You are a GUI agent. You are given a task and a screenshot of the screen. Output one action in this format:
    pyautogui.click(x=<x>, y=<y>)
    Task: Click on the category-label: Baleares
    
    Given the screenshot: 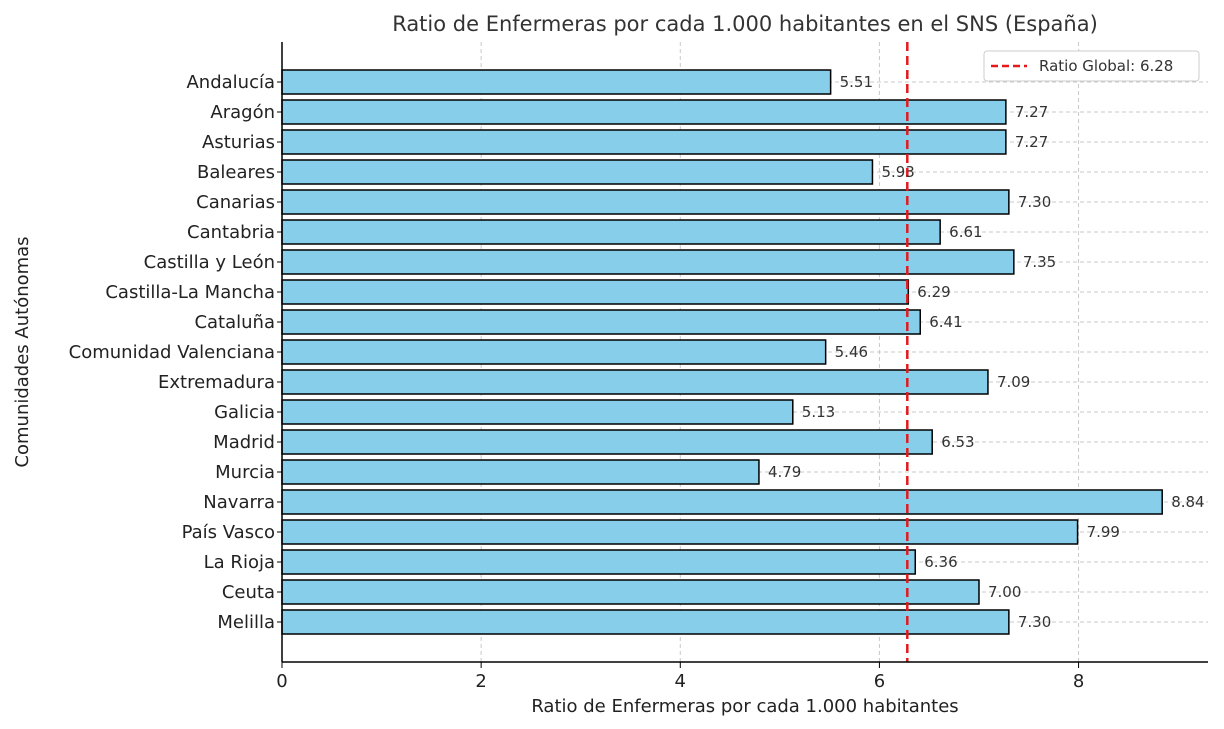 What is the action you would take?
    pyautogui.click(x=236, y=172)
    